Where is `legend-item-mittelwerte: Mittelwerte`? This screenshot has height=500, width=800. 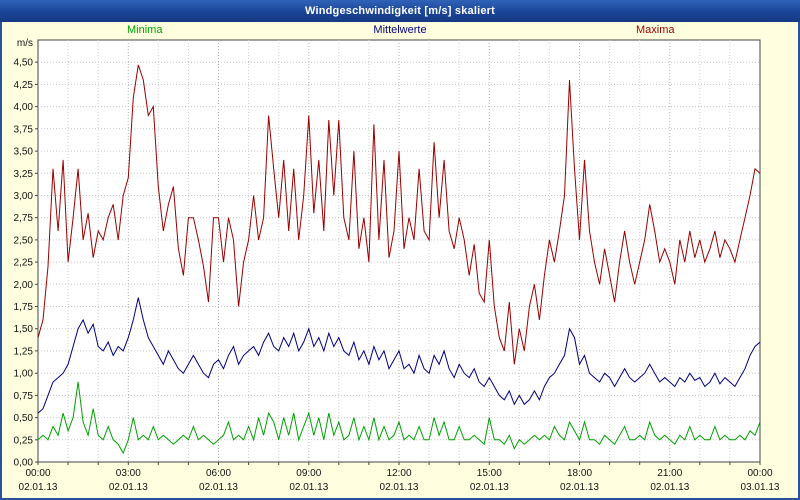
legend-item-mittelwerte: Mittelwerte is located at coordinates (400, 30).